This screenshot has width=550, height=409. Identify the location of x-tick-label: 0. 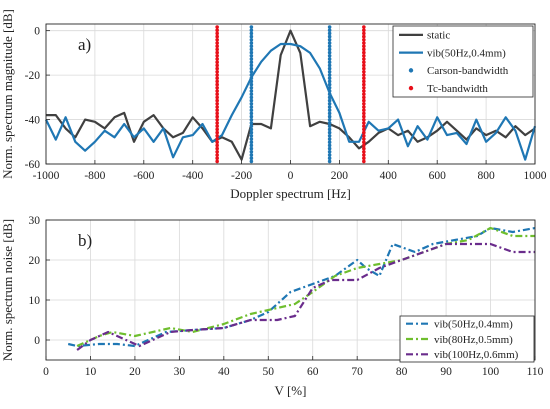
(291, 176).